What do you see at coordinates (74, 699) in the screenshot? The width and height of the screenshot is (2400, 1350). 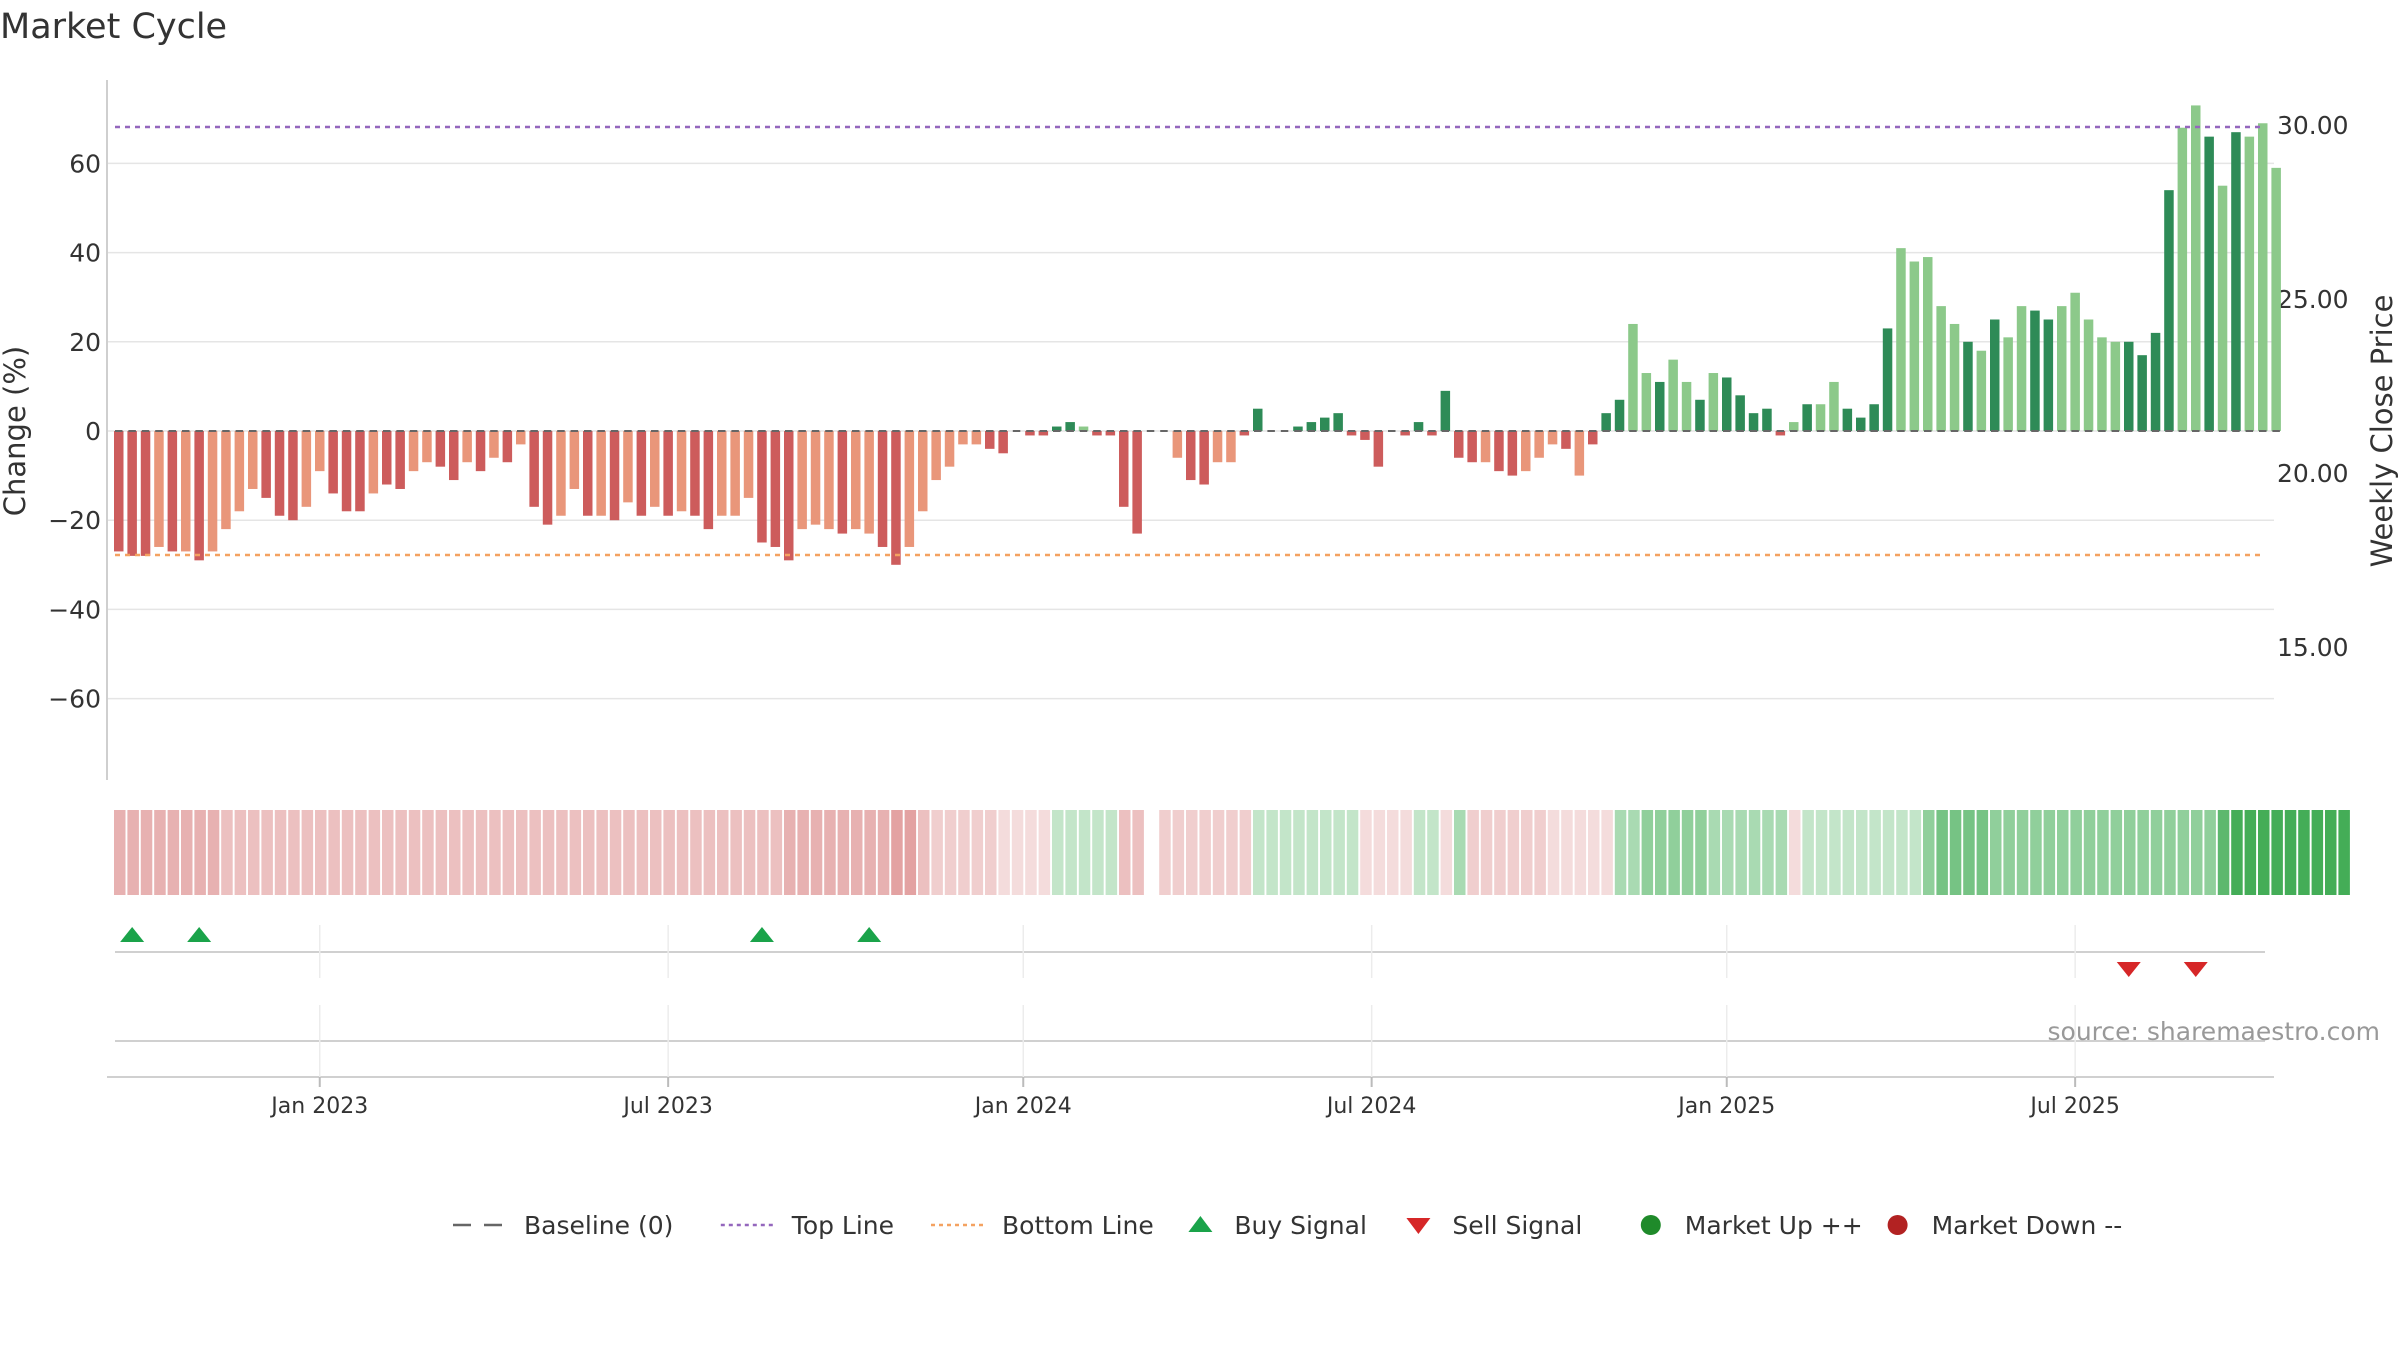 I see `y-tick-label: −60` at bounding box center [74, 699].